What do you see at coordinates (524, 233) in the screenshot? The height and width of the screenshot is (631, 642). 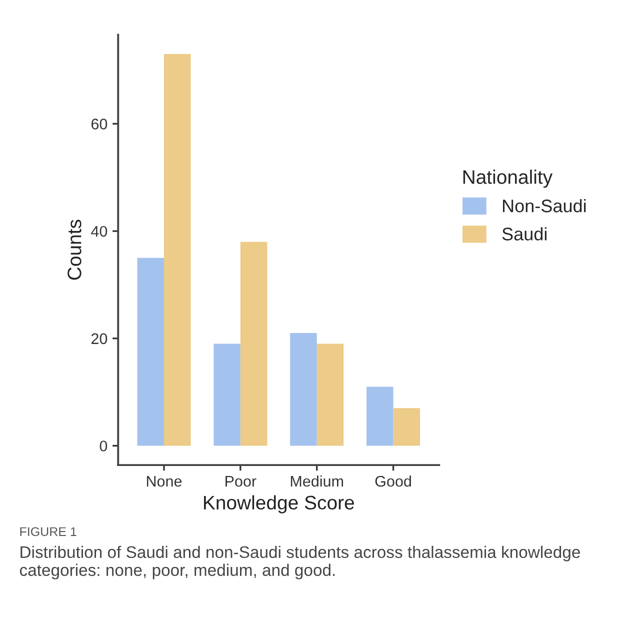 I see `legend-label: Saudi` at bounding box center [524, 233].